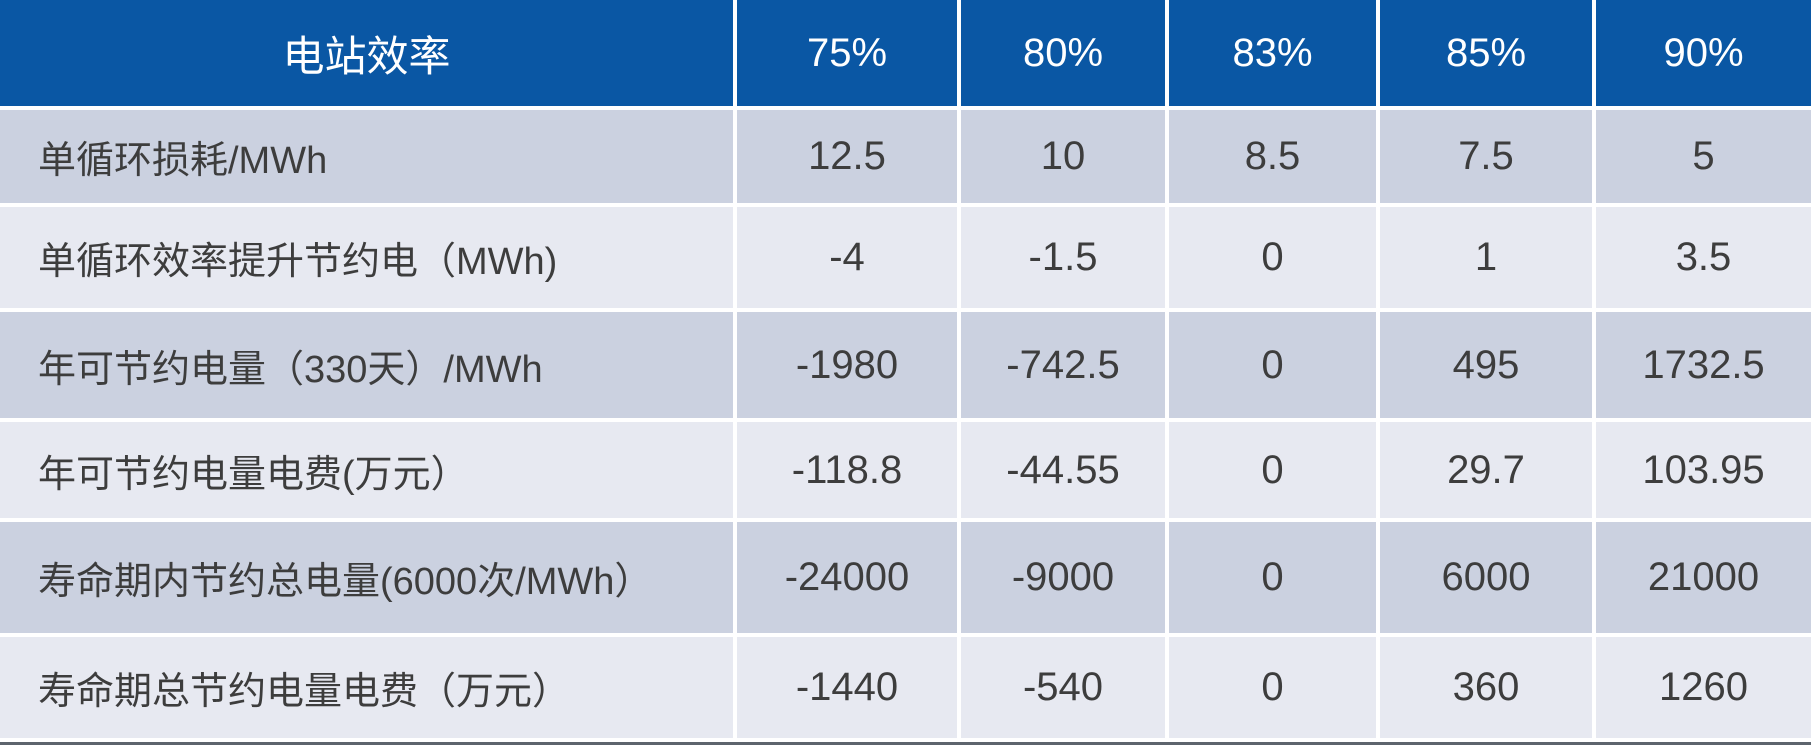 This screenshot has width=1811, height=745. I want to click on value-cell: 1260, so click(1703, 687).